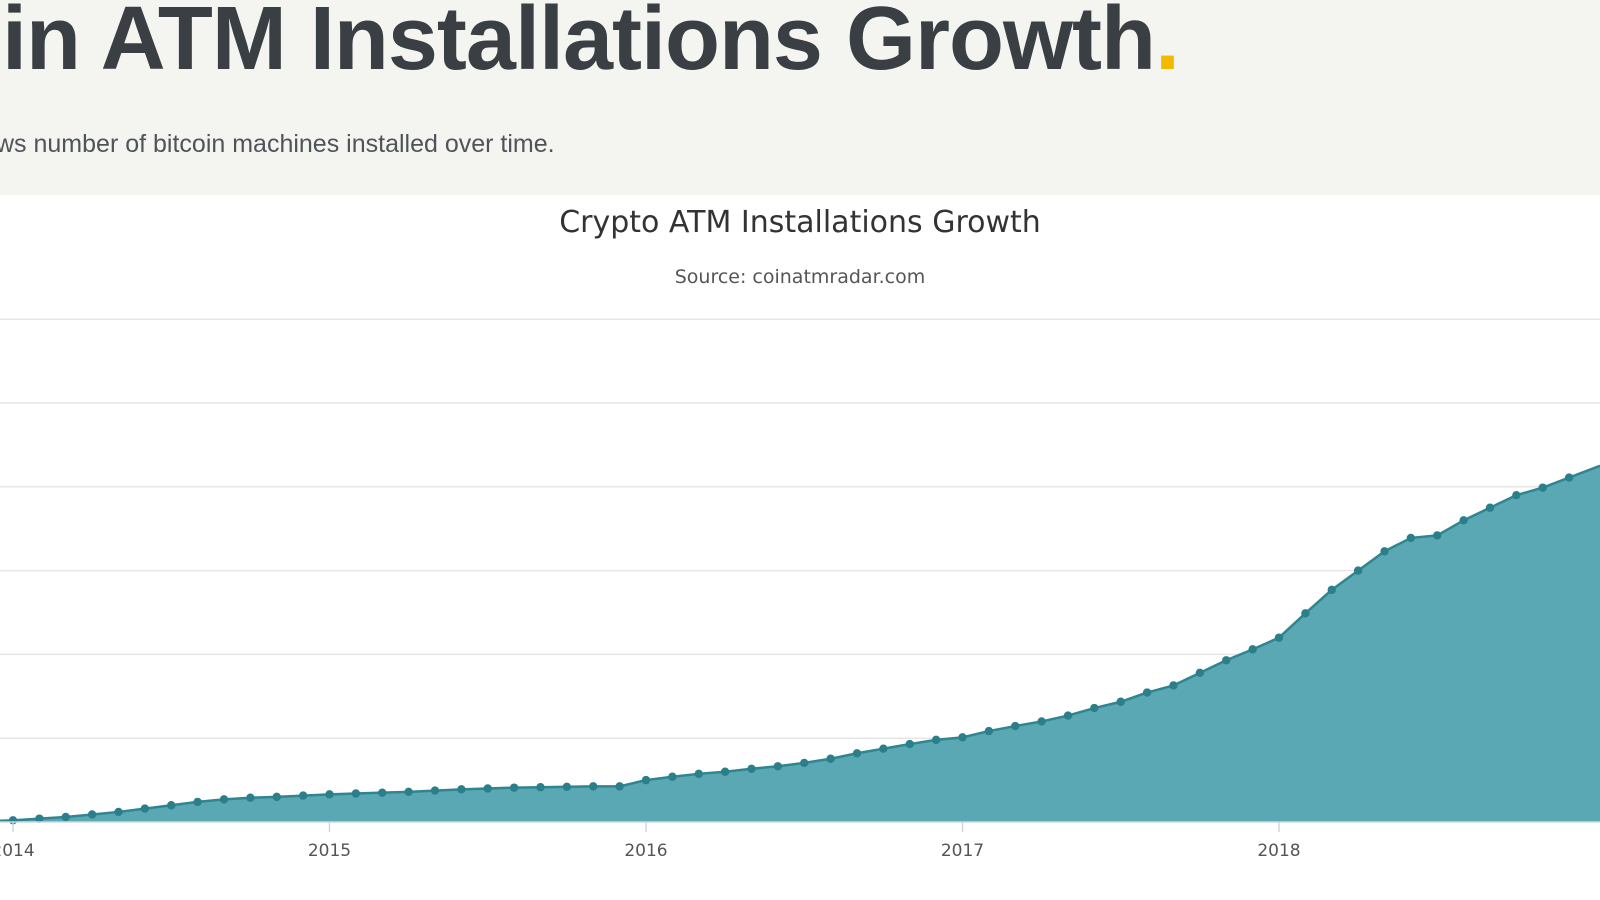 The image size is (1600, 900). I want to click on x-tick-label: 2015, so click(329, 851).